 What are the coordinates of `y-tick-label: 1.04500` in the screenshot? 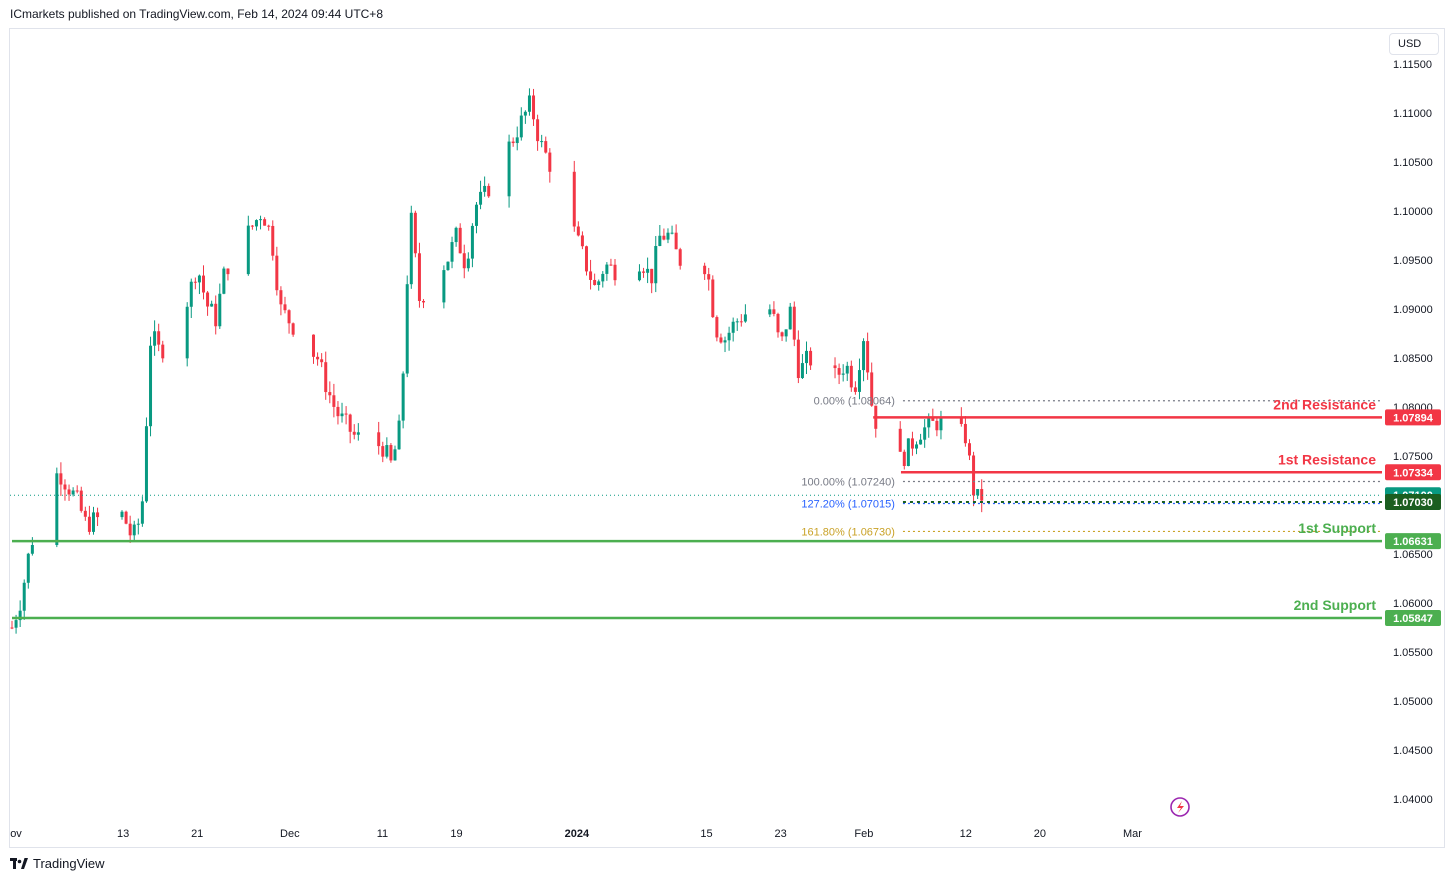 It's located at (1413, 751).